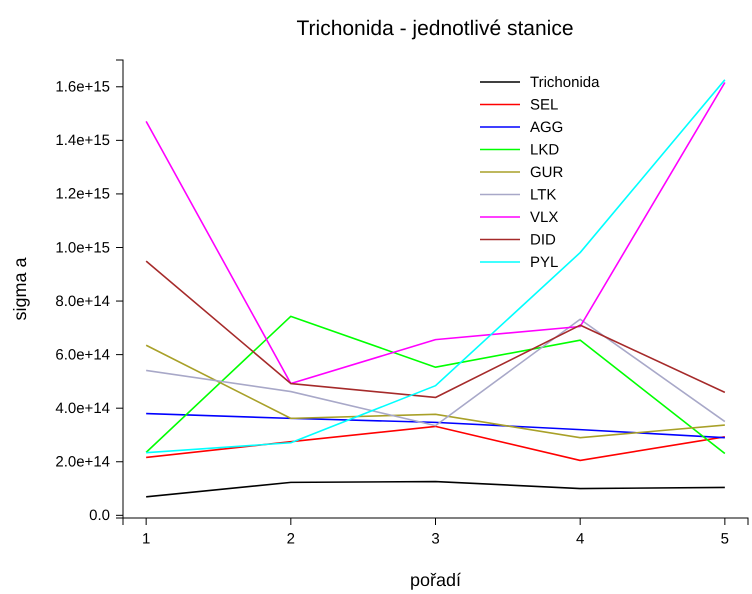 The image size is (752, 594). Describe the element at coordinates (725, 539) in the screenshot. I see `x-tick-label: 5` at that location.